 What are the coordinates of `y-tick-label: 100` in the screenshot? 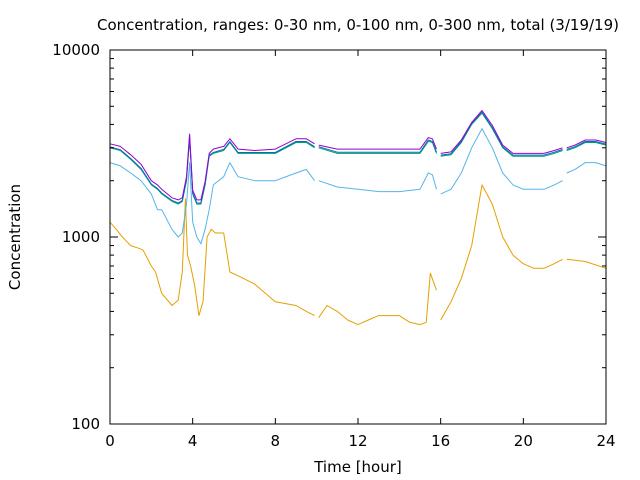 It's located at (85, 424).